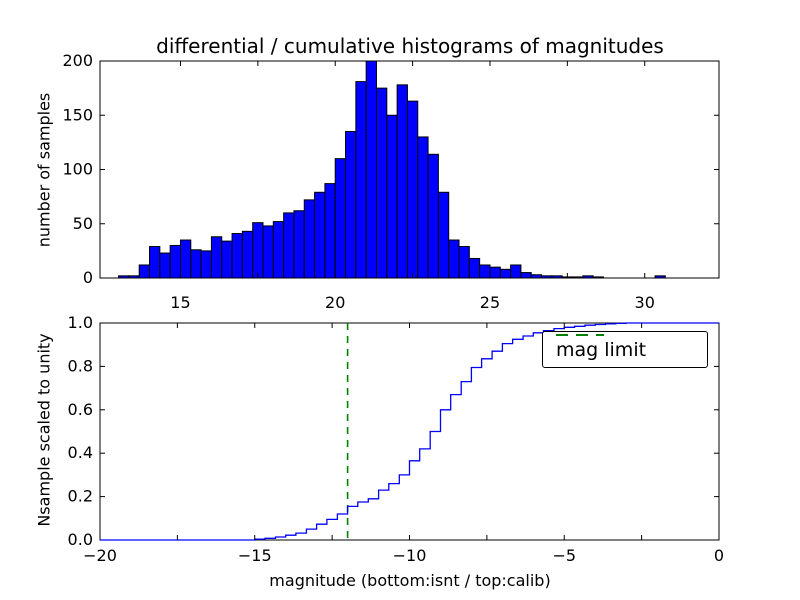 The height and width of the screenshot is (600, 800). What do you see at coordinates (44, 170) in the screenshot?
I see `top-y-axis-label: number of samples` at bounding box center [44, 170].